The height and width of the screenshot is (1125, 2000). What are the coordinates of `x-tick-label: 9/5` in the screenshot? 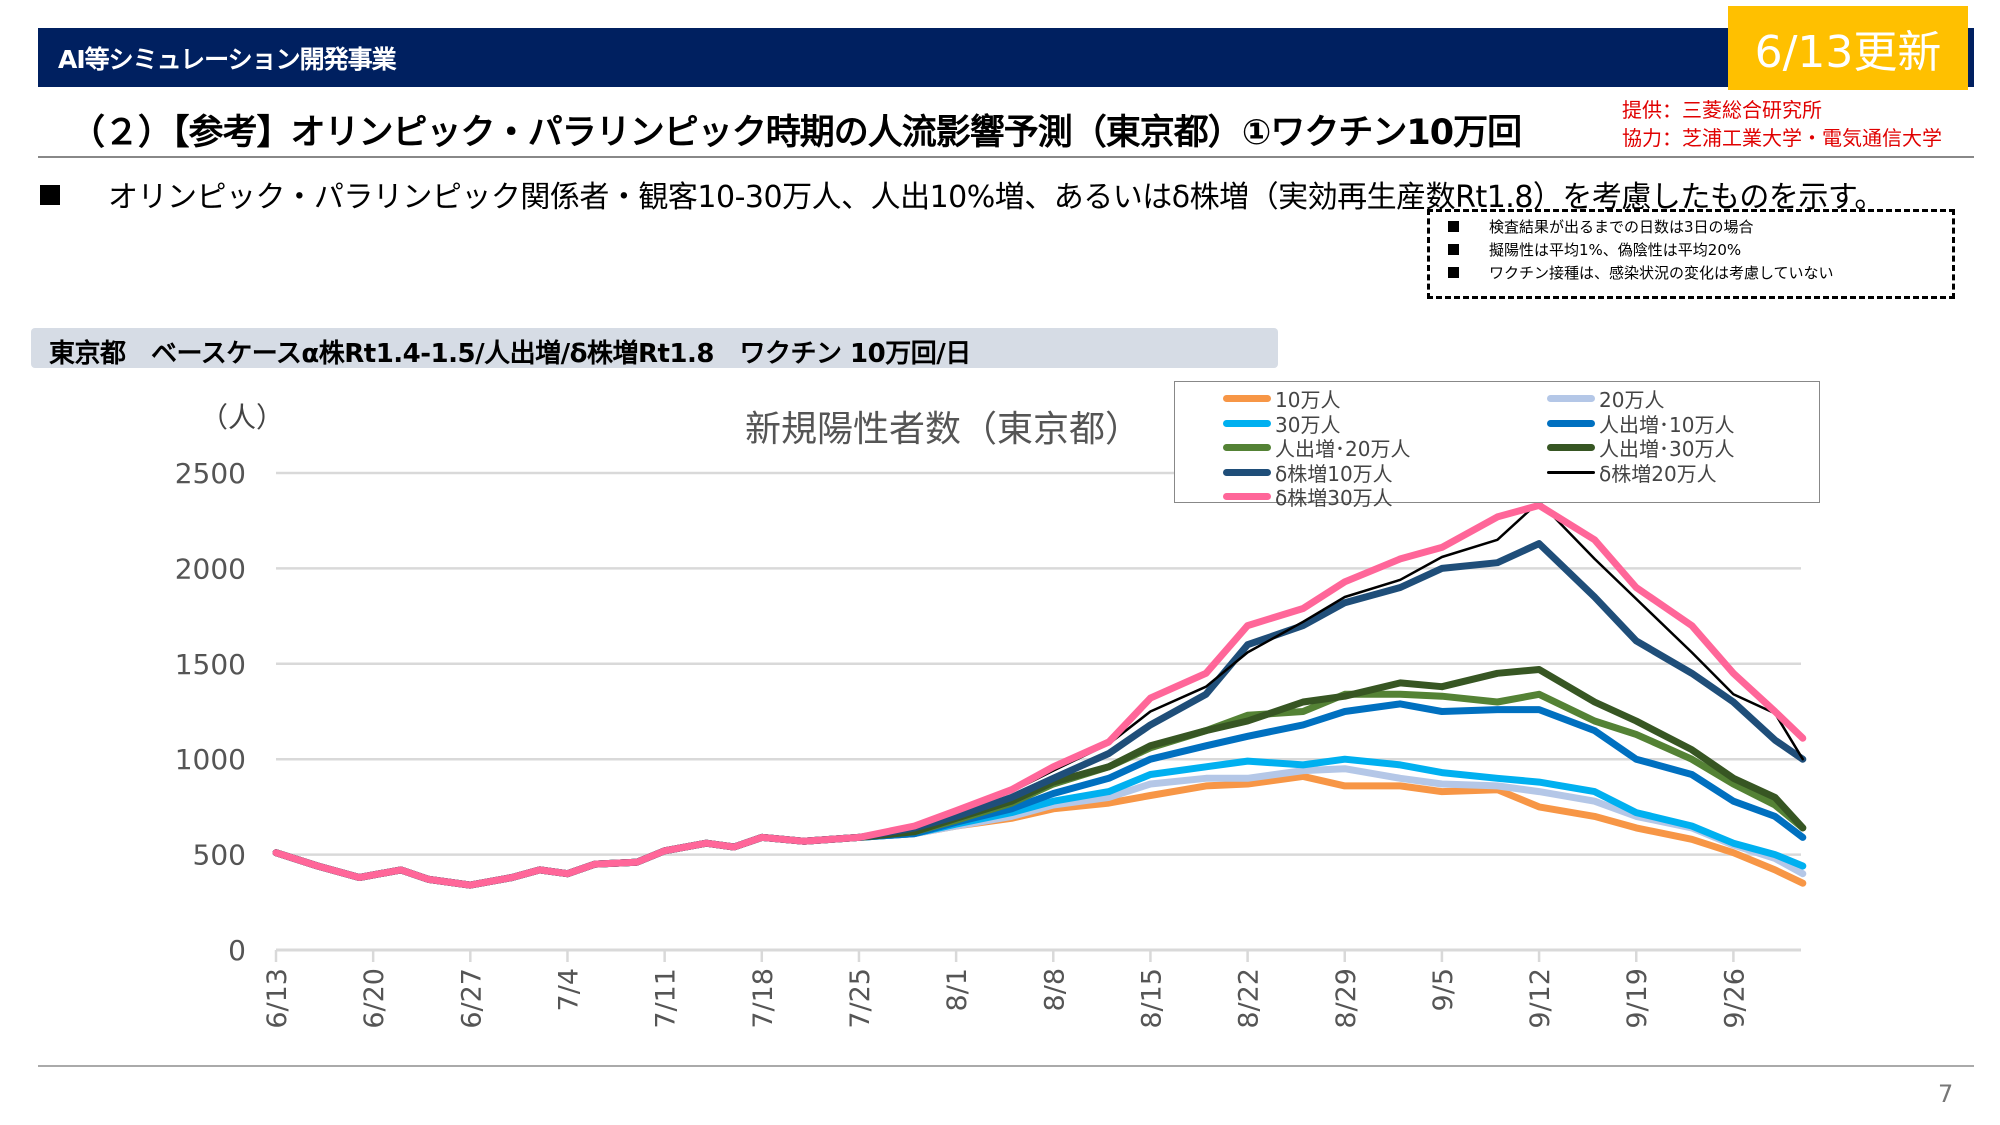 It's located at (1443, 989).